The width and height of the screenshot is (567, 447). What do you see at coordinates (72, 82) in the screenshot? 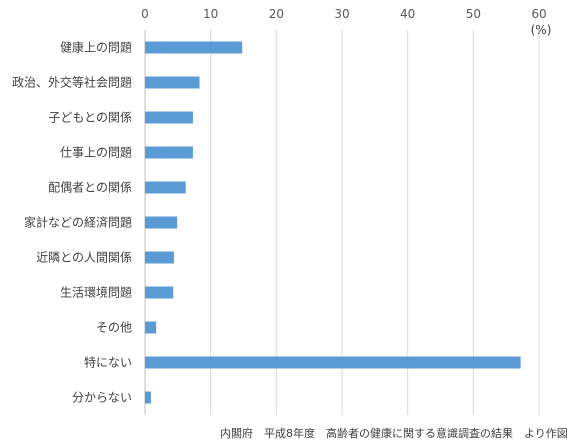
I see `category-label: 政治、外交等社会問題` at bounding box center [72, 82].